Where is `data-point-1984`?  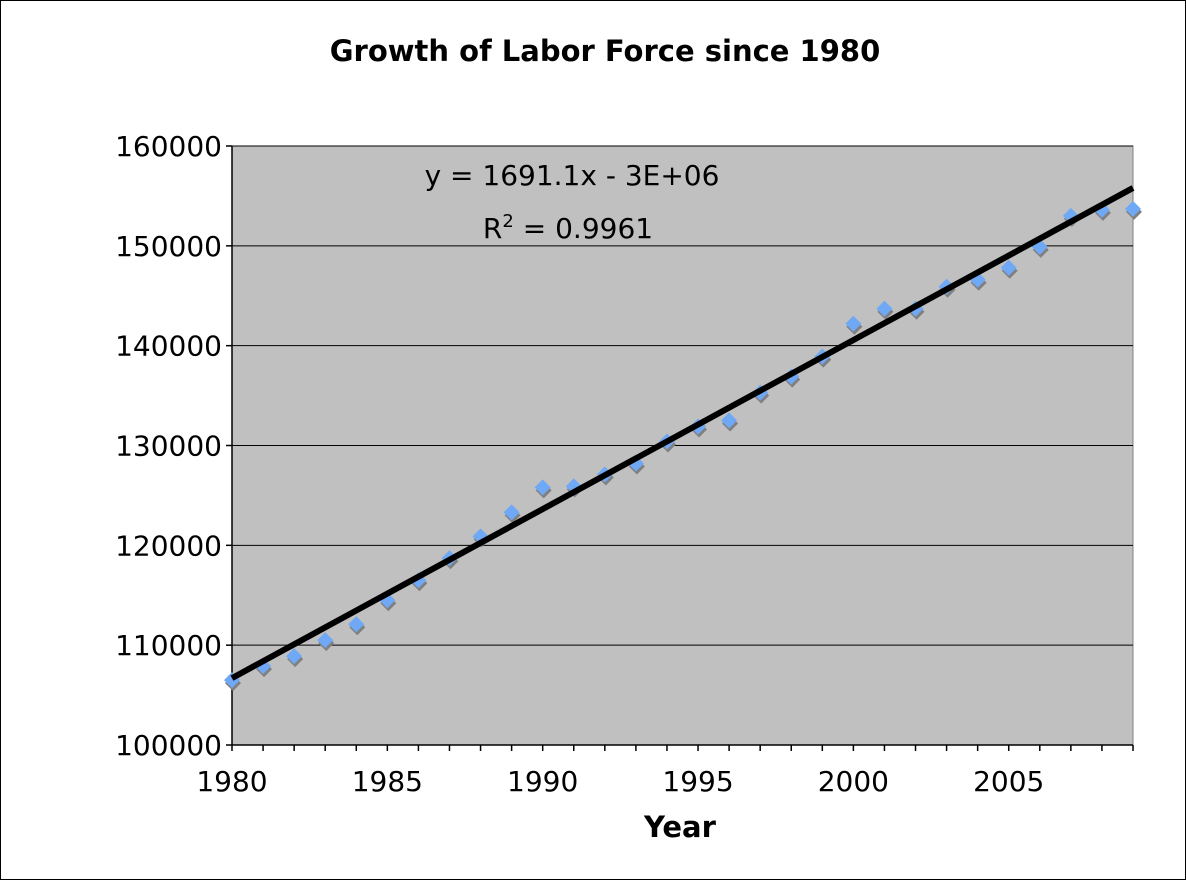 data-point-1984 is located at coordinates (357, 626).